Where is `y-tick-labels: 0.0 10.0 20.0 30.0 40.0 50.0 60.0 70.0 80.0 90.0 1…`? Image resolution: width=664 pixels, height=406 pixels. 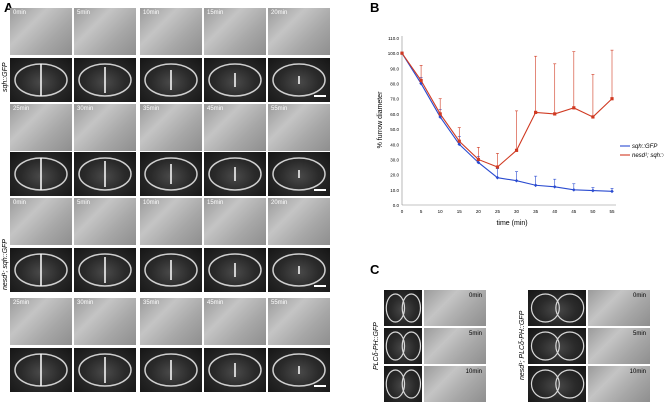
y-tick-labels: 0.0 10.0 20.0 30.0 40.0 50.0 60.0 70.0 80.0 90.0 1… is located at coordinates (394, 122).